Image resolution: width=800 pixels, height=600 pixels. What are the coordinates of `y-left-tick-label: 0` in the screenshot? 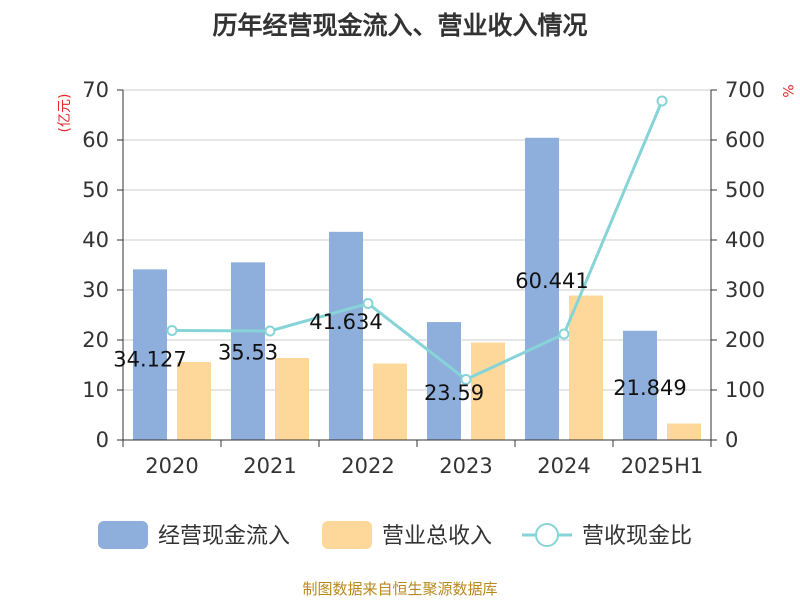 It's located at (102, 440).